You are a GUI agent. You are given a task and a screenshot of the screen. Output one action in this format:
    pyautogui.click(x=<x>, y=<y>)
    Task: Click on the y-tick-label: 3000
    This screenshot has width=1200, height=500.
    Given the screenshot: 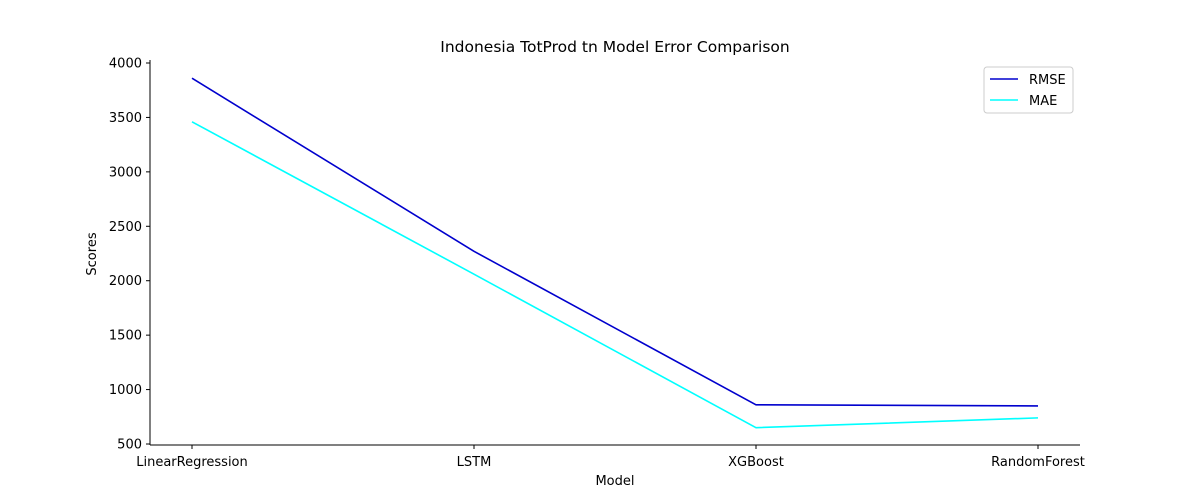 What is the action you would take?
    pyautogui.click(x=125, y=172)
    